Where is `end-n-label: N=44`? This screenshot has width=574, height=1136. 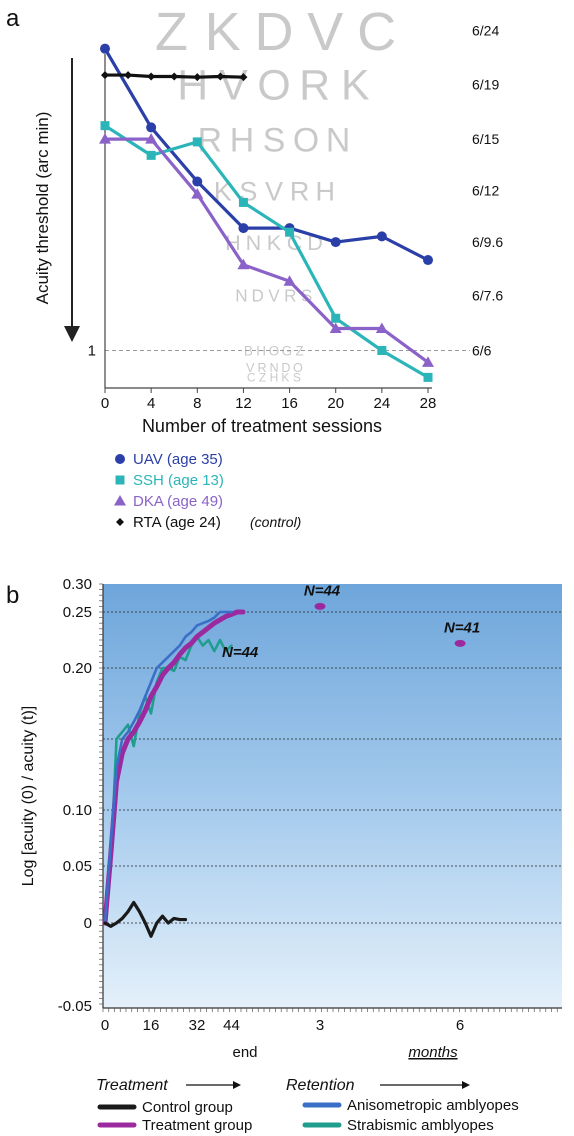
end-n-label: N=44 is located at coordinates (240, 652).